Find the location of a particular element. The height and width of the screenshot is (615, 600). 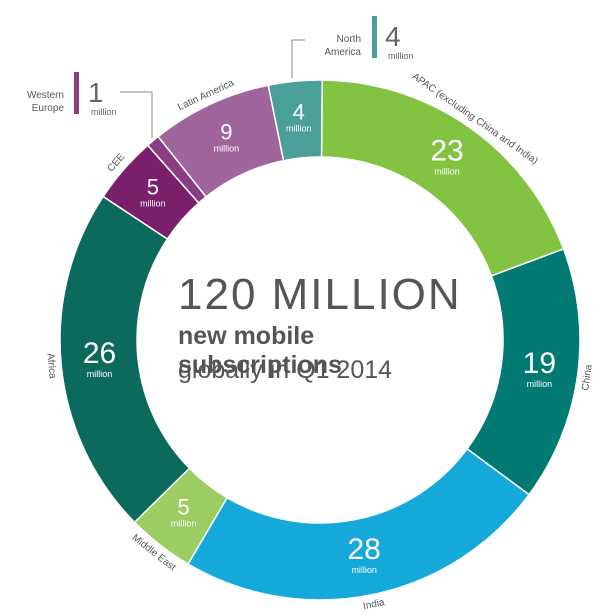

callout-value-north-america: 4 is located at coordinates (393, 36).